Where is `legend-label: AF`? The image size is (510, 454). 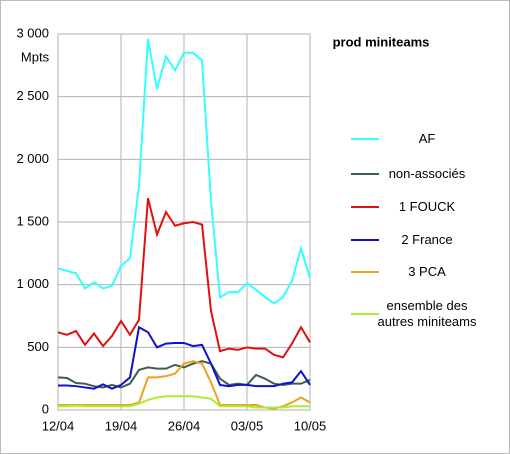
legend-label: AF is located at coordinates (427, 138).